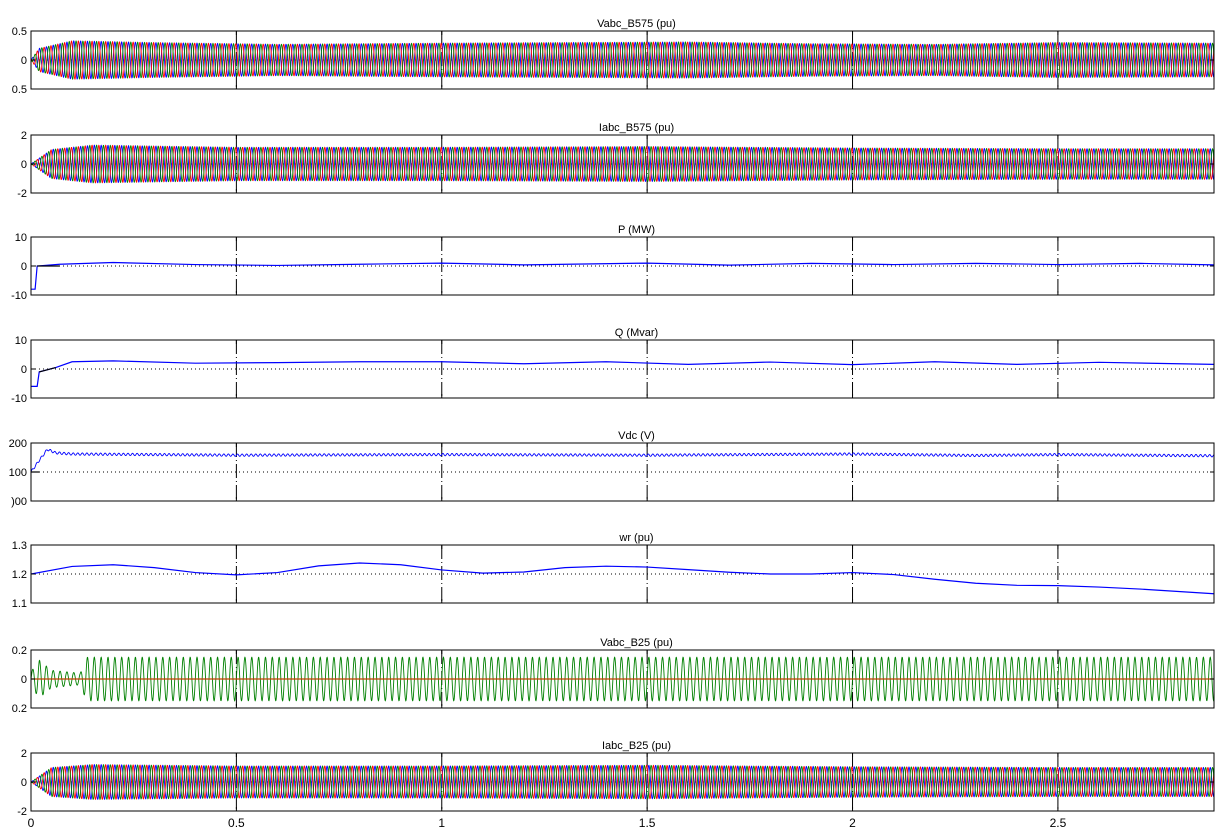 This screenshot has width=1215, height=839. I want to click on y-tick-label: 200, so click(18, 444).